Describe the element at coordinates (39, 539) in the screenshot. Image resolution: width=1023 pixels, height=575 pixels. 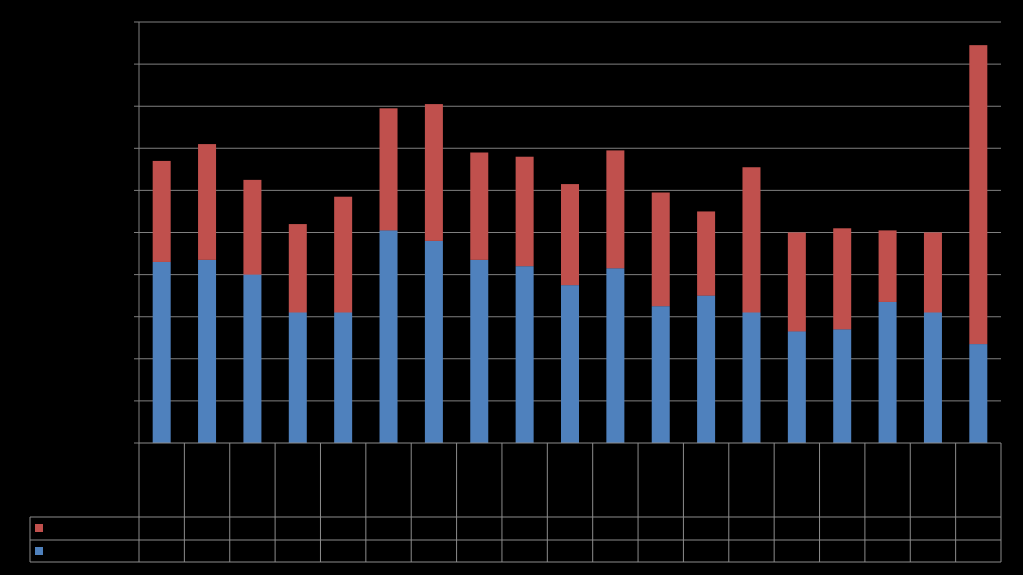
I see `legend` at that location.